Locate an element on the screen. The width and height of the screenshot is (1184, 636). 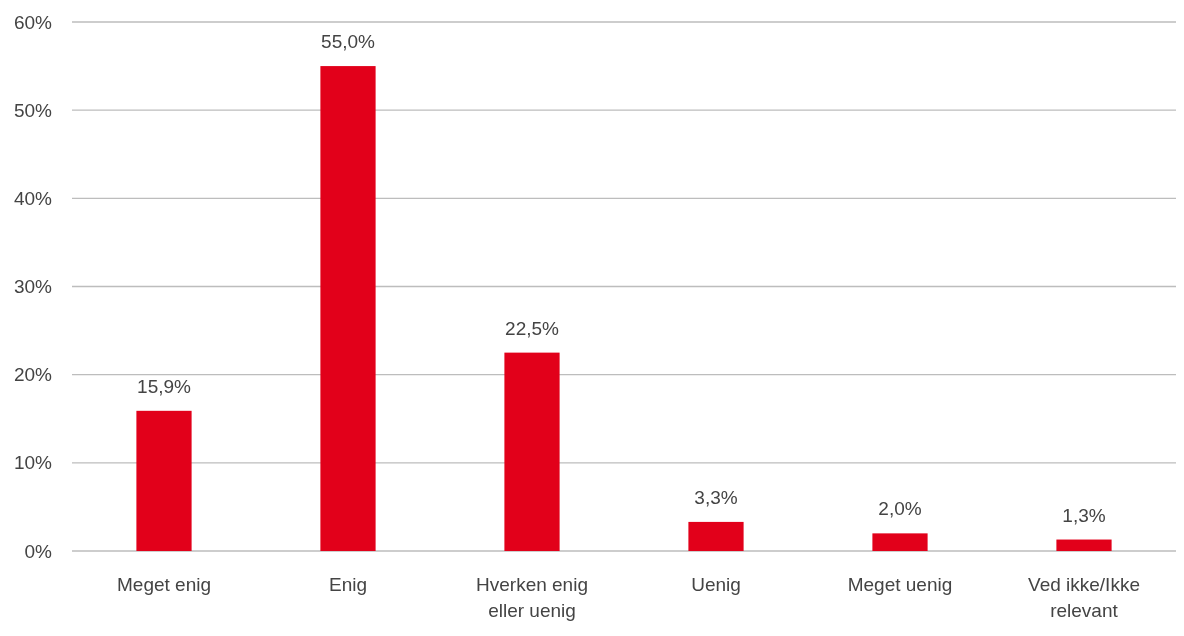
y-tick-label: 50% is located at coordinates (33, 110).